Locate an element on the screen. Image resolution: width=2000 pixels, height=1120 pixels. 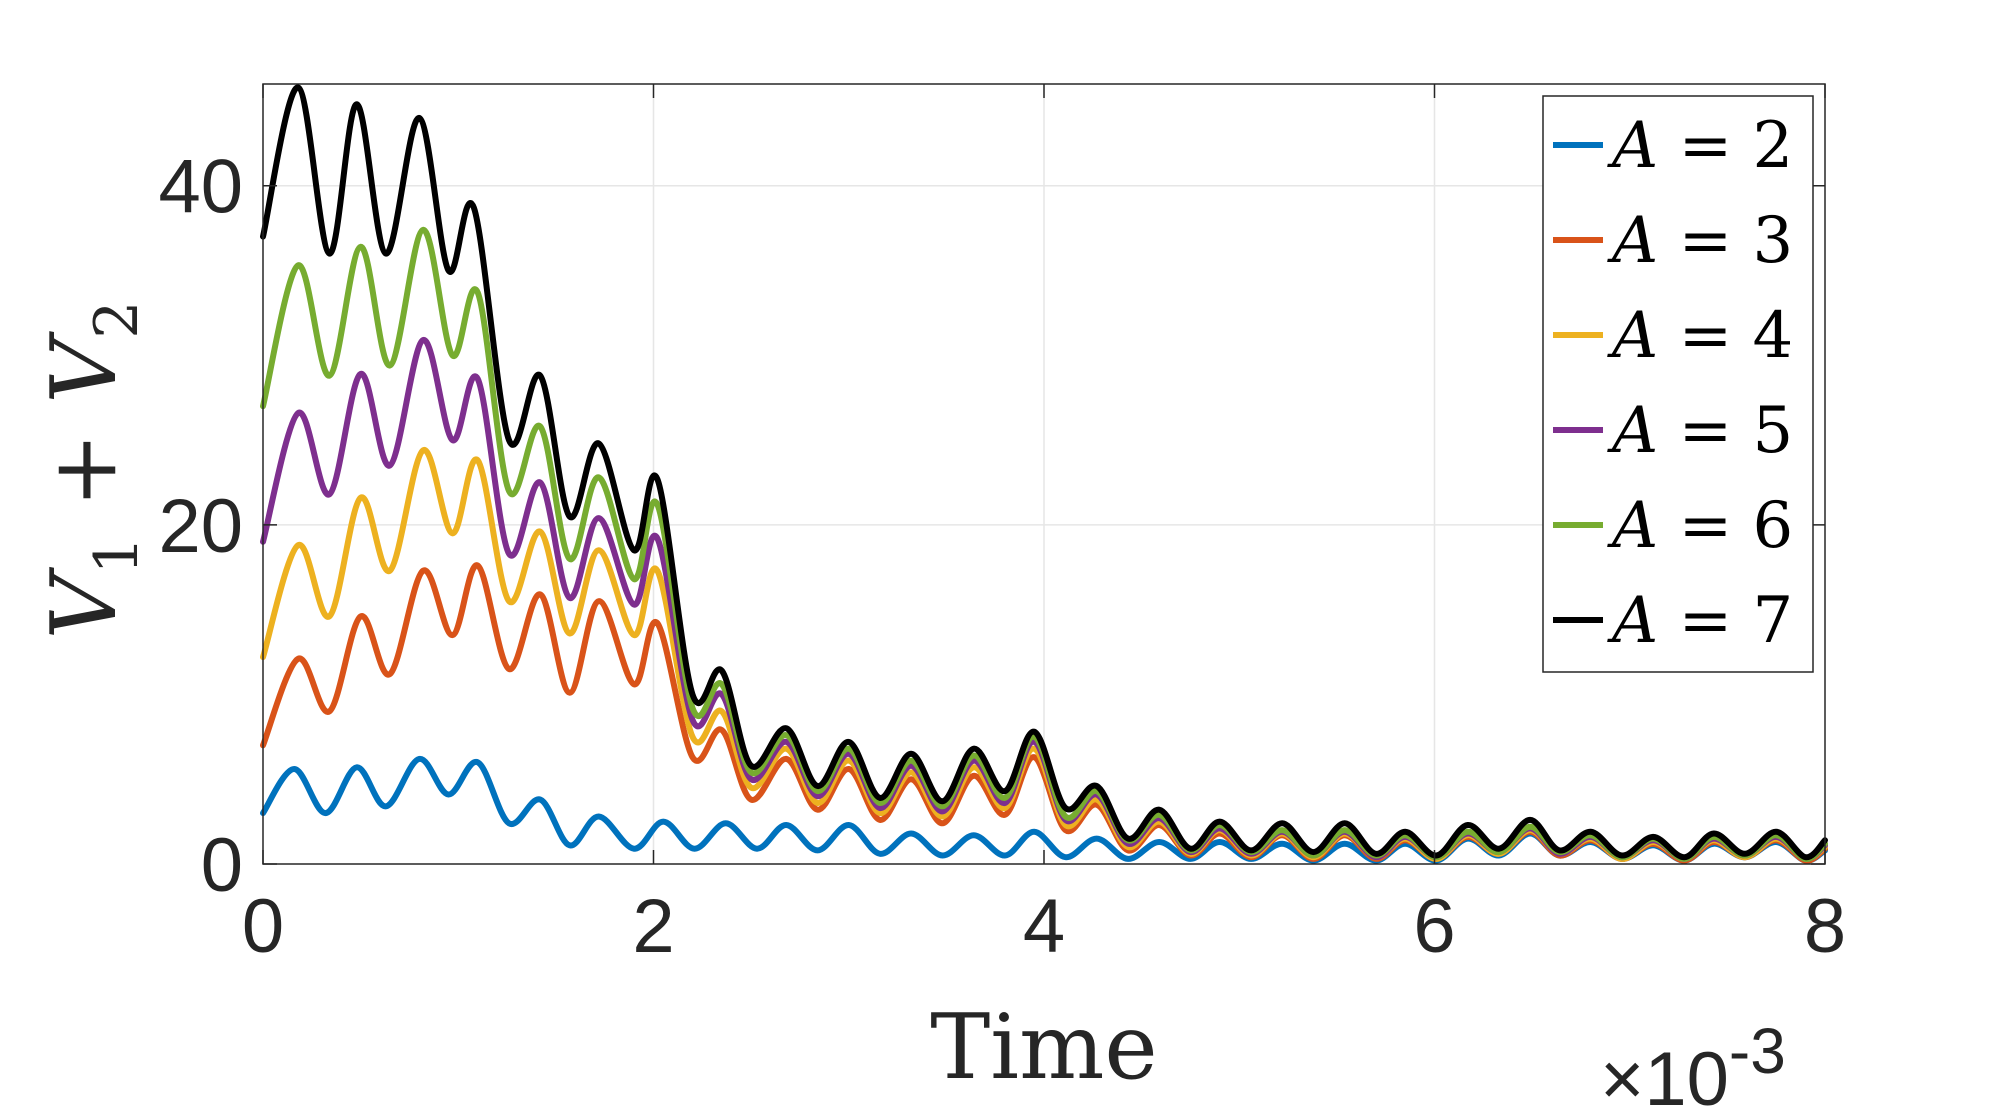
legend-label: A = 7 is located at coordinates (1700, 621).